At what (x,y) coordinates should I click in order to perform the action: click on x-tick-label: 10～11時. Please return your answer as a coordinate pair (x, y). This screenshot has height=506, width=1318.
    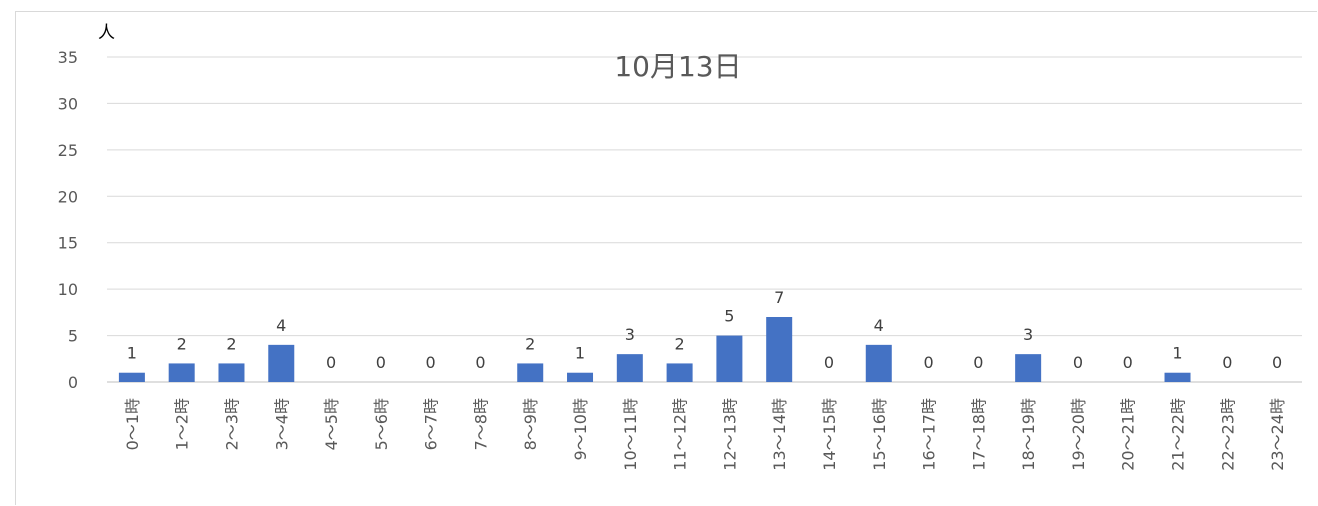
    Looking at the image, I should click on (630, 434).